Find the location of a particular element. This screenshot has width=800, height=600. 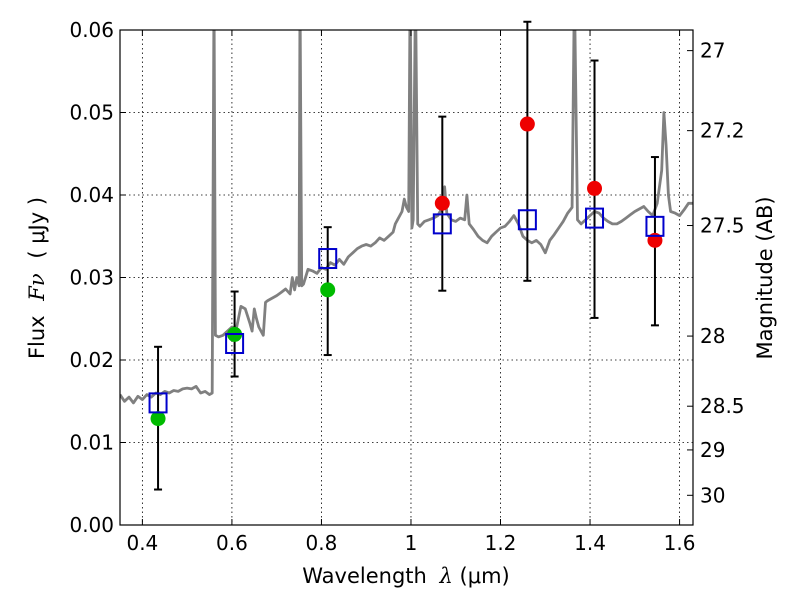

y-tick-label: 0.02 is located at coordinates (91, 360).